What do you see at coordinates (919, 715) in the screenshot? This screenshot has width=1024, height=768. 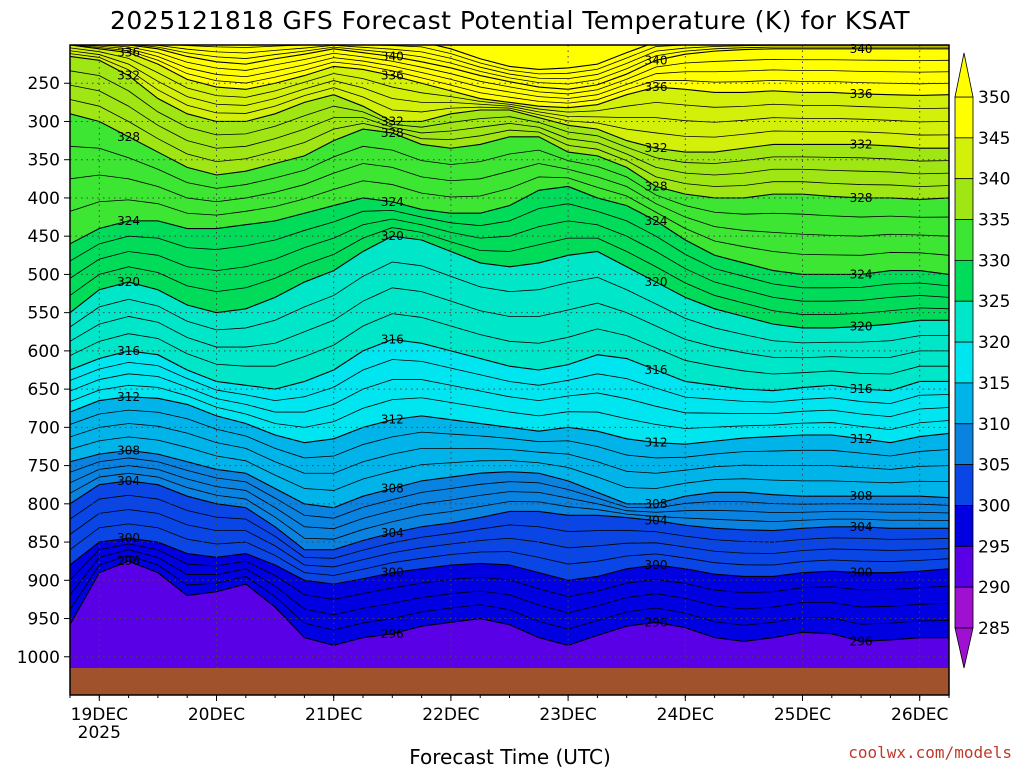 I see `x-tick-label: 26DEC` at bounding box center [919, 715].